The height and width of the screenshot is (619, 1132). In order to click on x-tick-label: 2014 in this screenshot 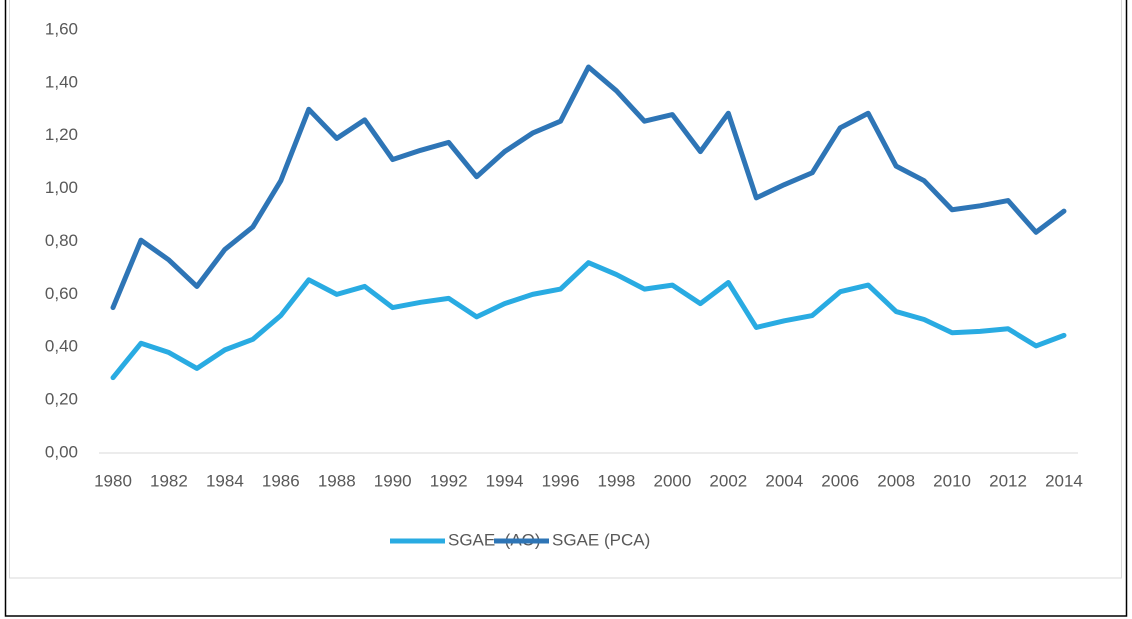, I will do `click(1064, 480)`.